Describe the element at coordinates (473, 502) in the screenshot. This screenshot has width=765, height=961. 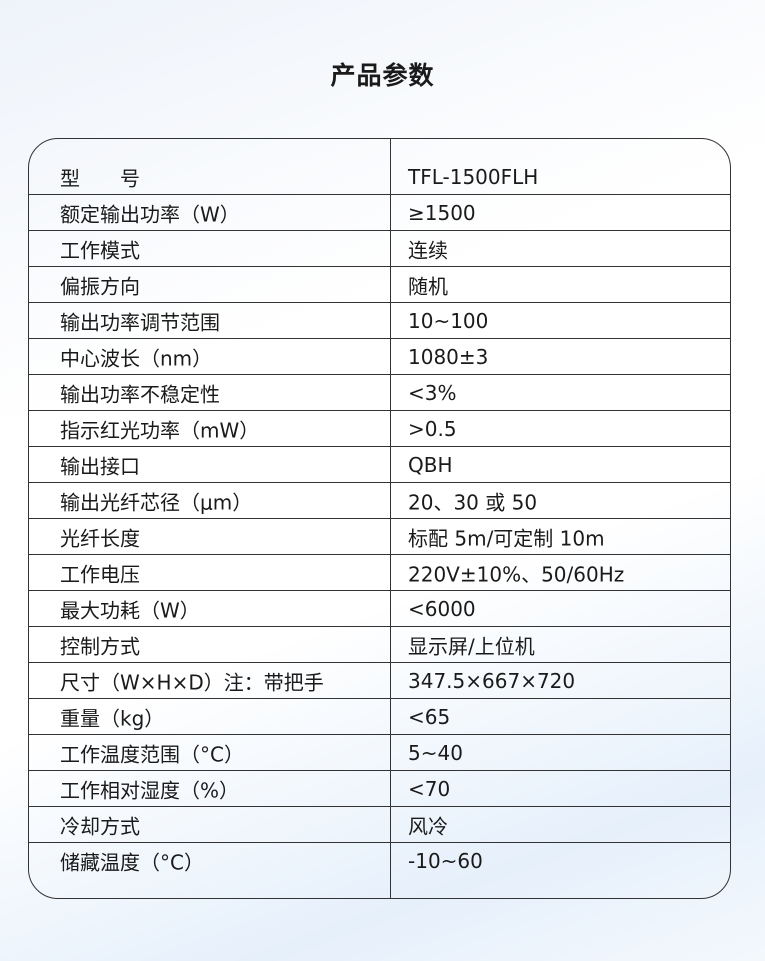
I see `spec-value: 20、30 或 50` at that location.